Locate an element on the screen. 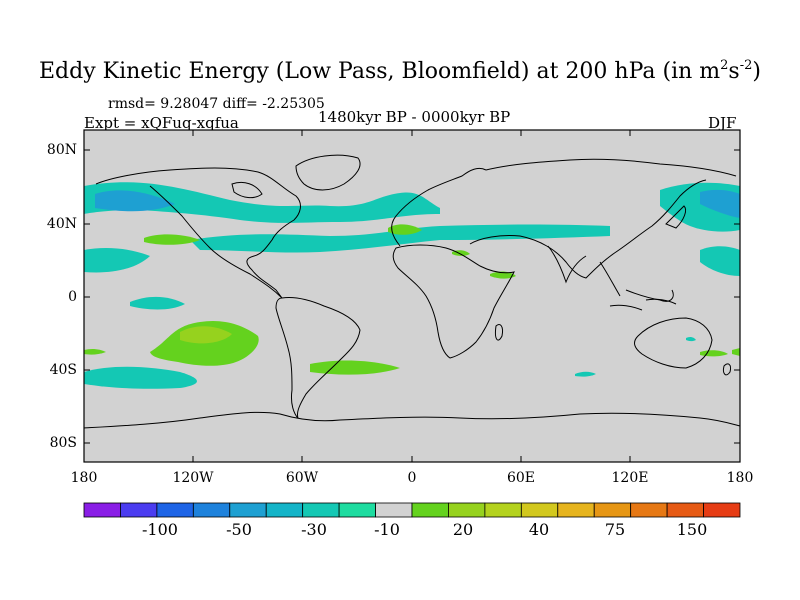 The width and height of the screenshot is (800, 600). coast-north-america is located at coordinates (198, 233).